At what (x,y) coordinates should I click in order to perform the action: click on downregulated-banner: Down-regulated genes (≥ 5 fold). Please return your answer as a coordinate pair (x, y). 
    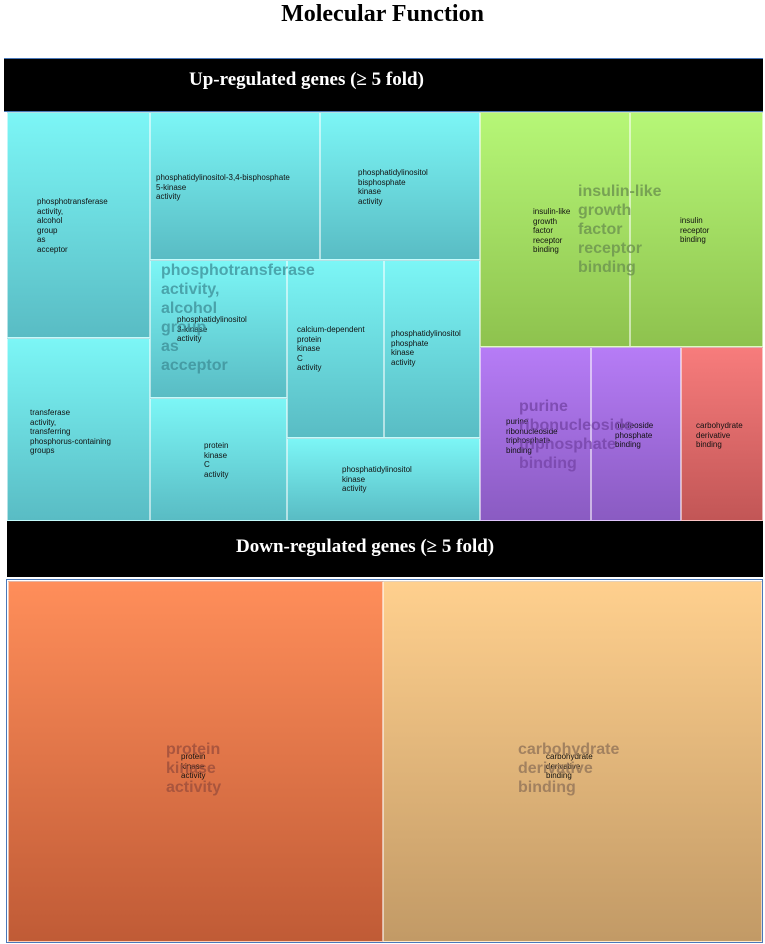
    Looking at the image, I should click on (385, 549).